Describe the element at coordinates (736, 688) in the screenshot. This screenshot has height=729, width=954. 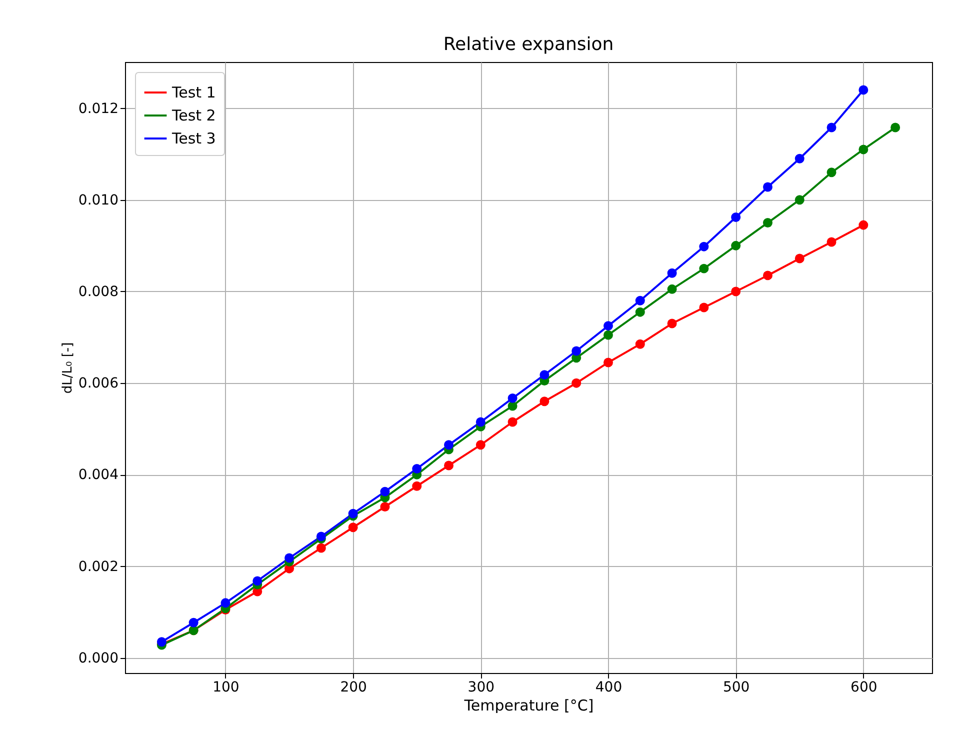
I see `x-tick-label: 500` at that location.